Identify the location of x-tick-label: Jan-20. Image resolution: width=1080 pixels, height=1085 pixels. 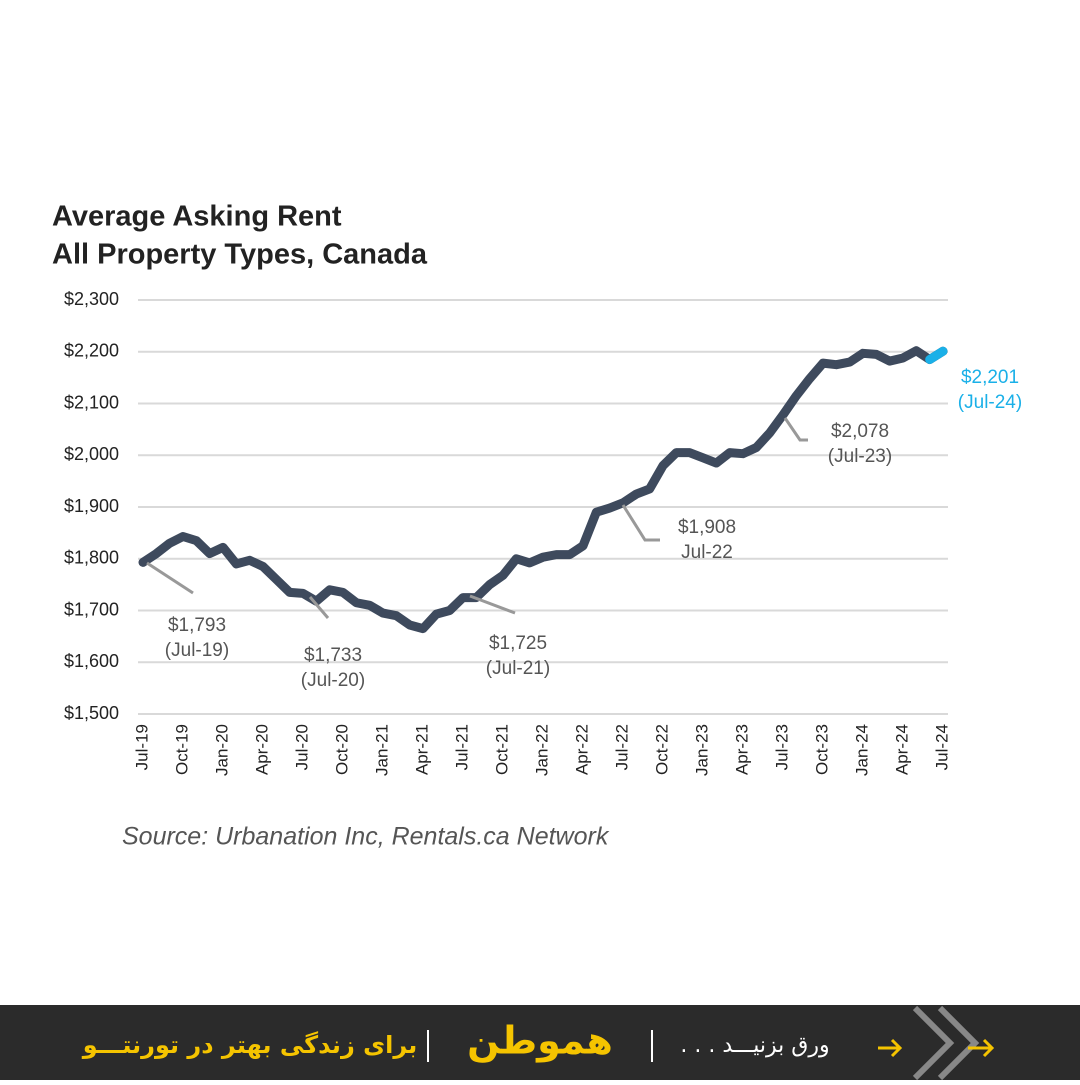
(221, 750).